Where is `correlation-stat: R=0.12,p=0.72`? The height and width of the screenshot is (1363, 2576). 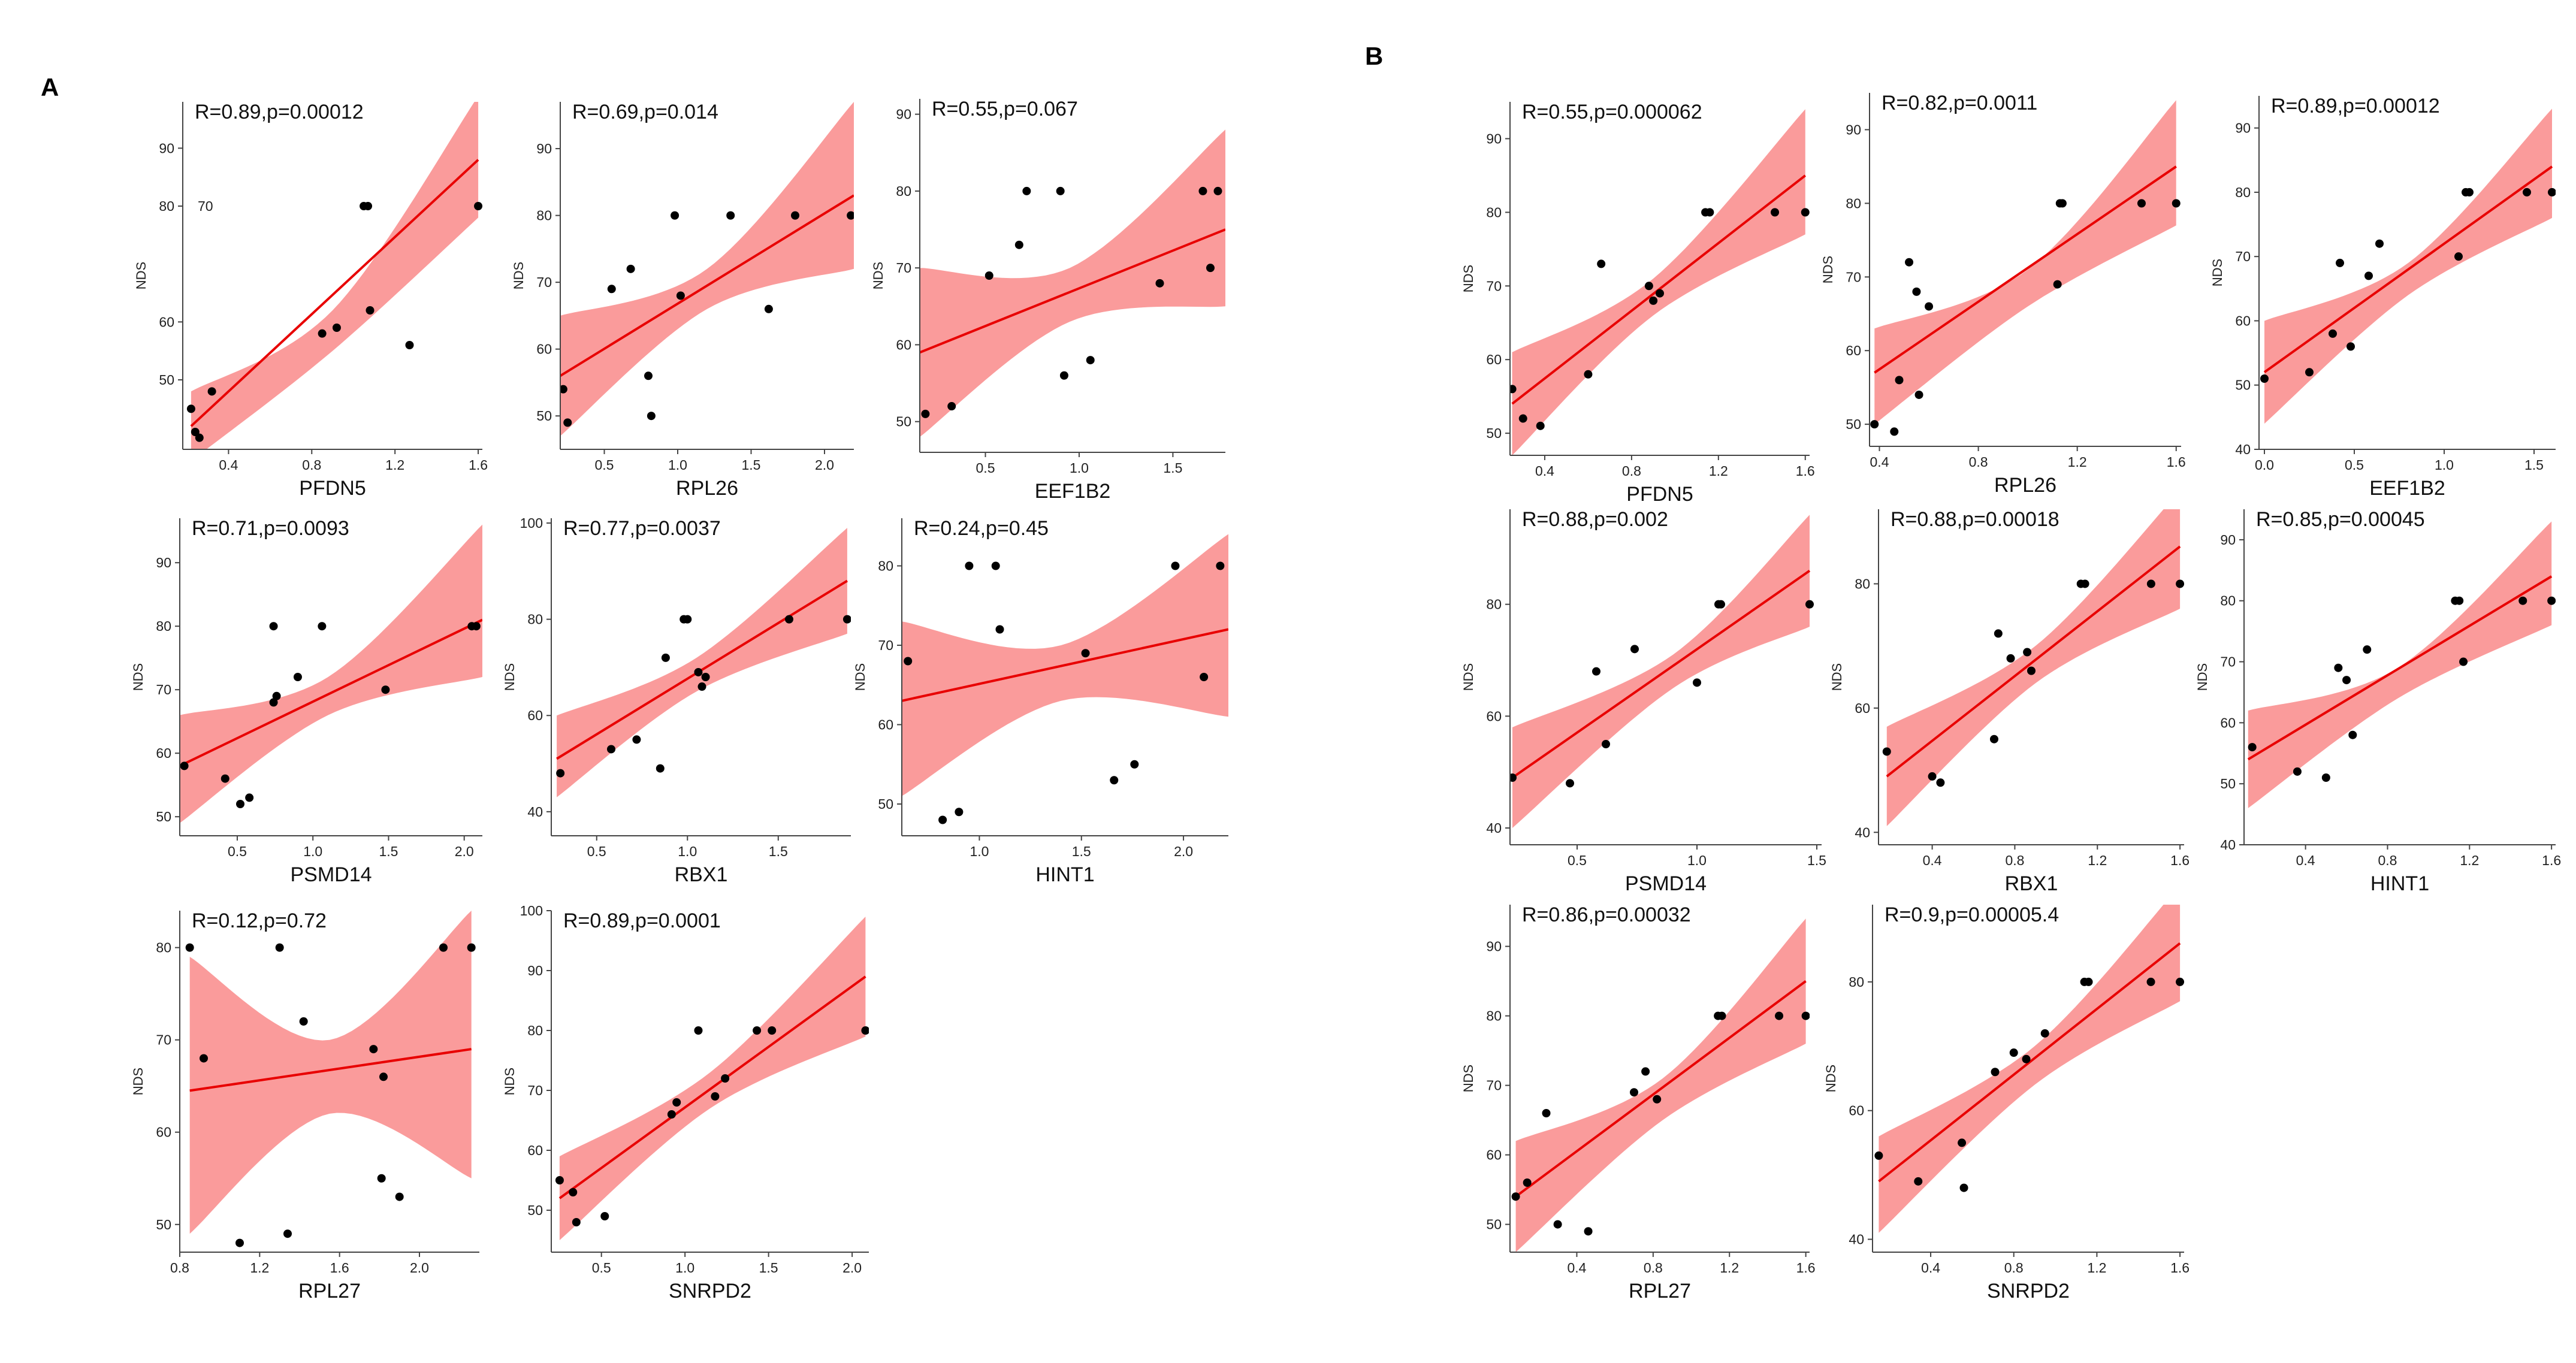
correlation-stat: R=0.12,p=0.72 is located at coordinates (259, 920).